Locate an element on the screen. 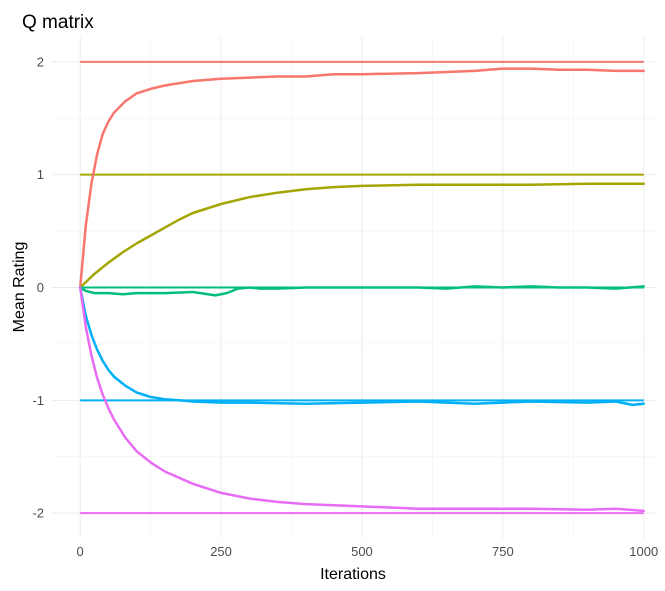 This screenshot has height=591, width=665. x-tick-label: 750 is located at coordinates (503, 551).